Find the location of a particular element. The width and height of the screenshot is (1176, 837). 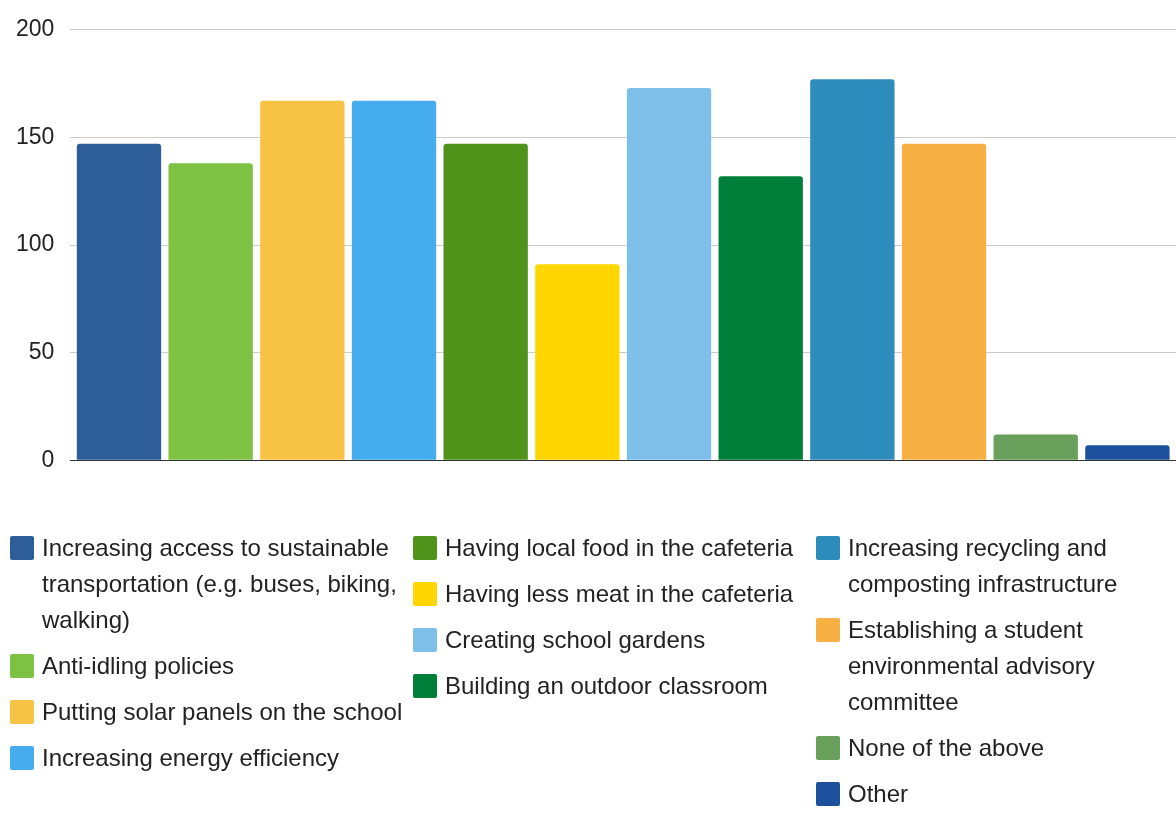

legend-label: None of the above is located at coordinates (946, 748).